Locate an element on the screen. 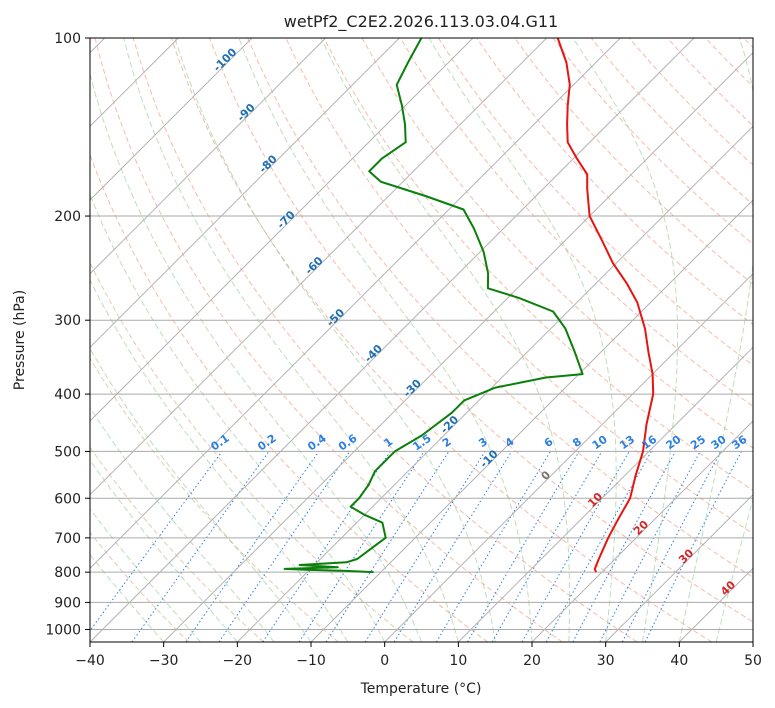 This screenshot has height=708, width=775. positive-isotherm-label: 20 is located at coordinates (641, 528).